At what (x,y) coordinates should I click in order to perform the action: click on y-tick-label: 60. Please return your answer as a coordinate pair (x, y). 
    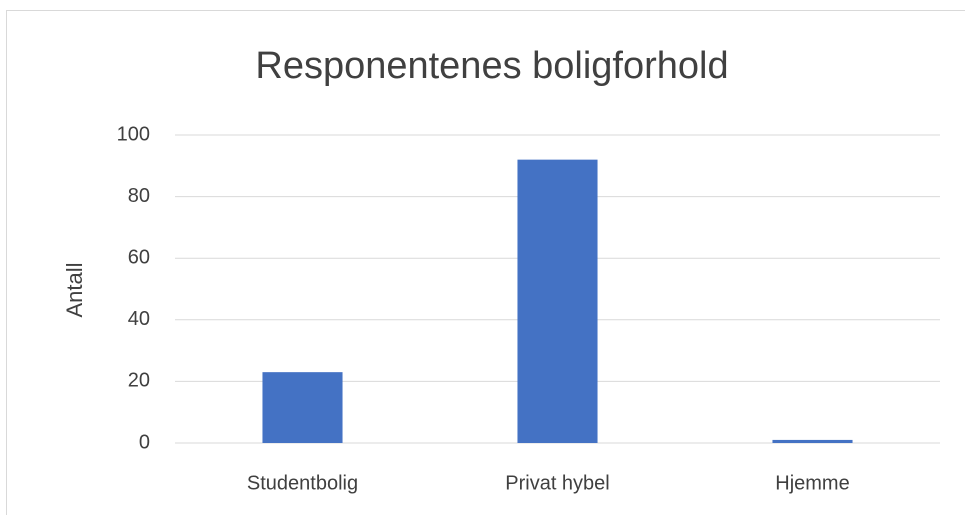
    Looking at the image, I should click on (139, 257).